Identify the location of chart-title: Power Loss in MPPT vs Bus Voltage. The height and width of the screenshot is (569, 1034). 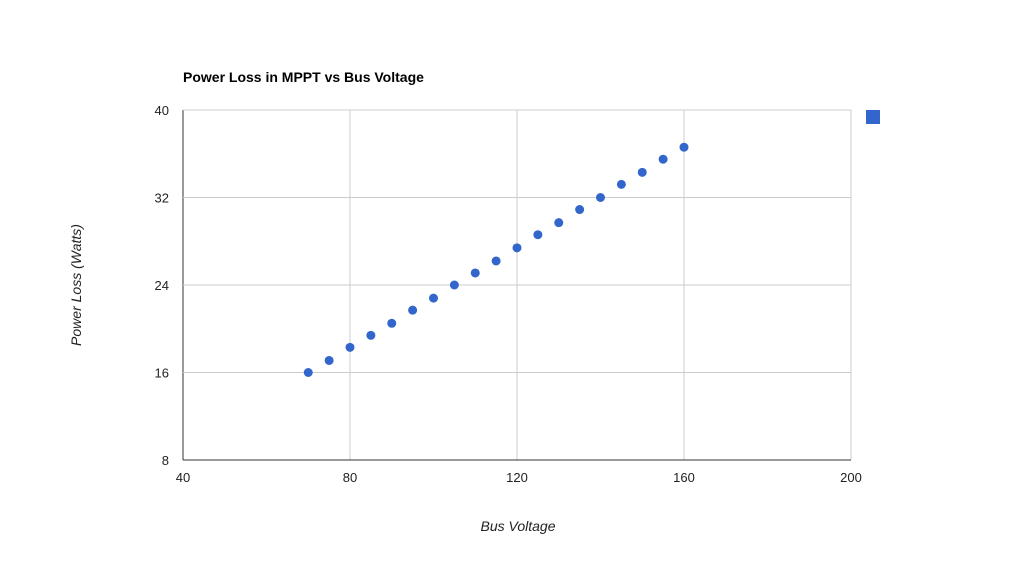
(303, 77).